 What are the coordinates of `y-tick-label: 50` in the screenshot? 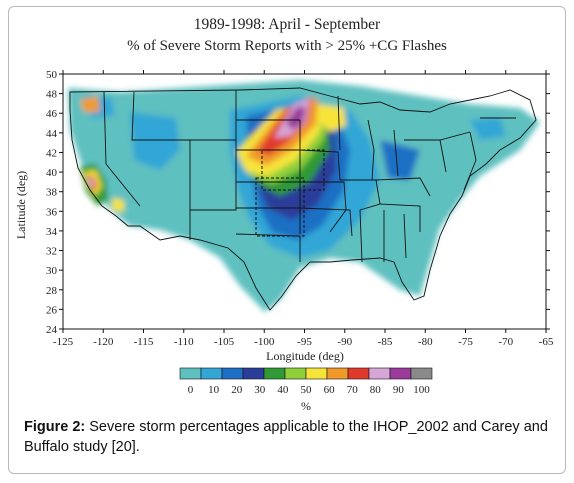 It's located at (52, 75).